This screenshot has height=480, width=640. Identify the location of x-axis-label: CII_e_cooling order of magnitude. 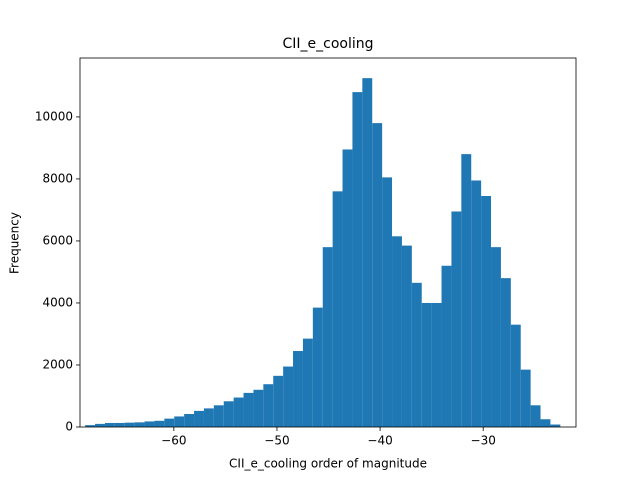
(328, 464).